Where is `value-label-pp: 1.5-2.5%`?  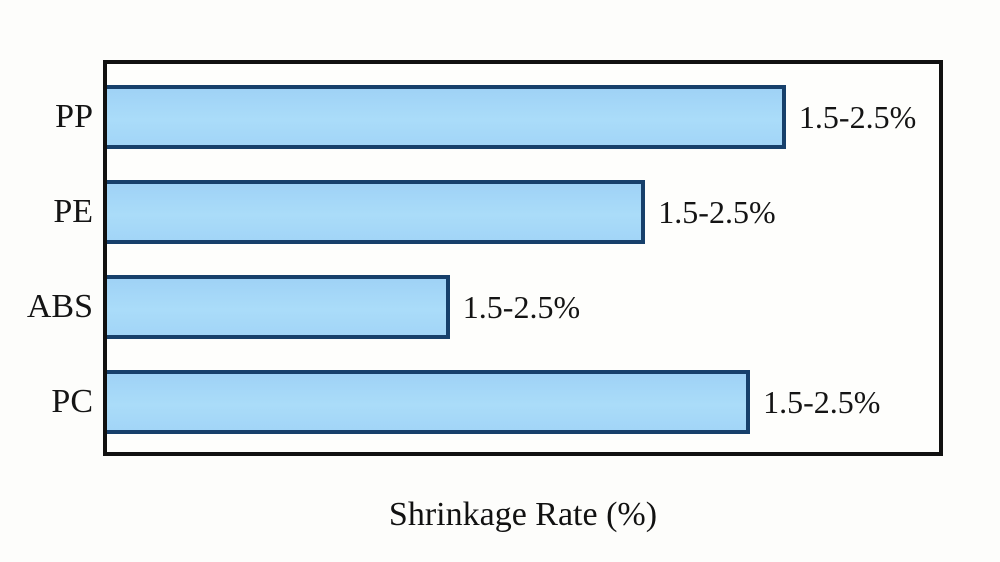 value-label-pp: 1.5-2.5% is located at coordinates (857, 117).